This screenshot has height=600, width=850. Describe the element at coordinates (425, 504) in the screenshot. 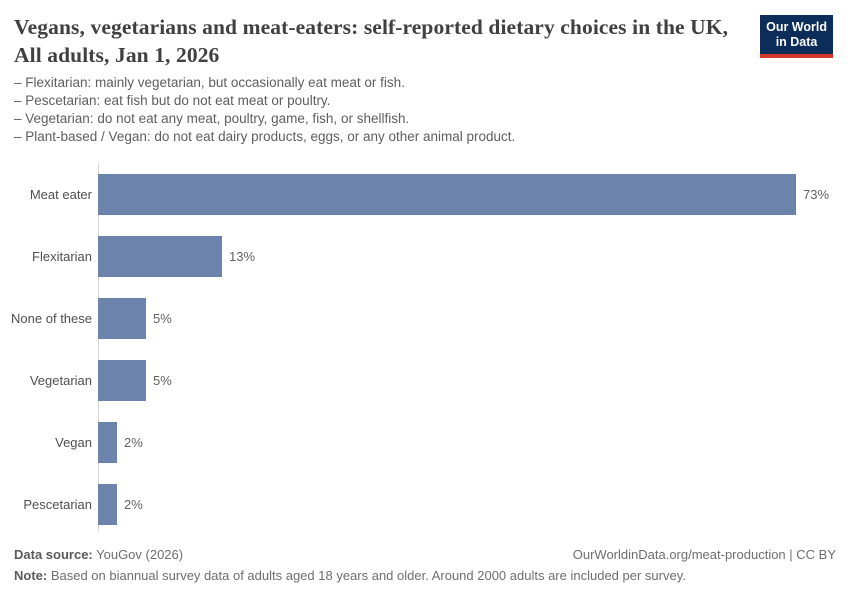

I see `bar-row: Pescetarian 2%` at that location.